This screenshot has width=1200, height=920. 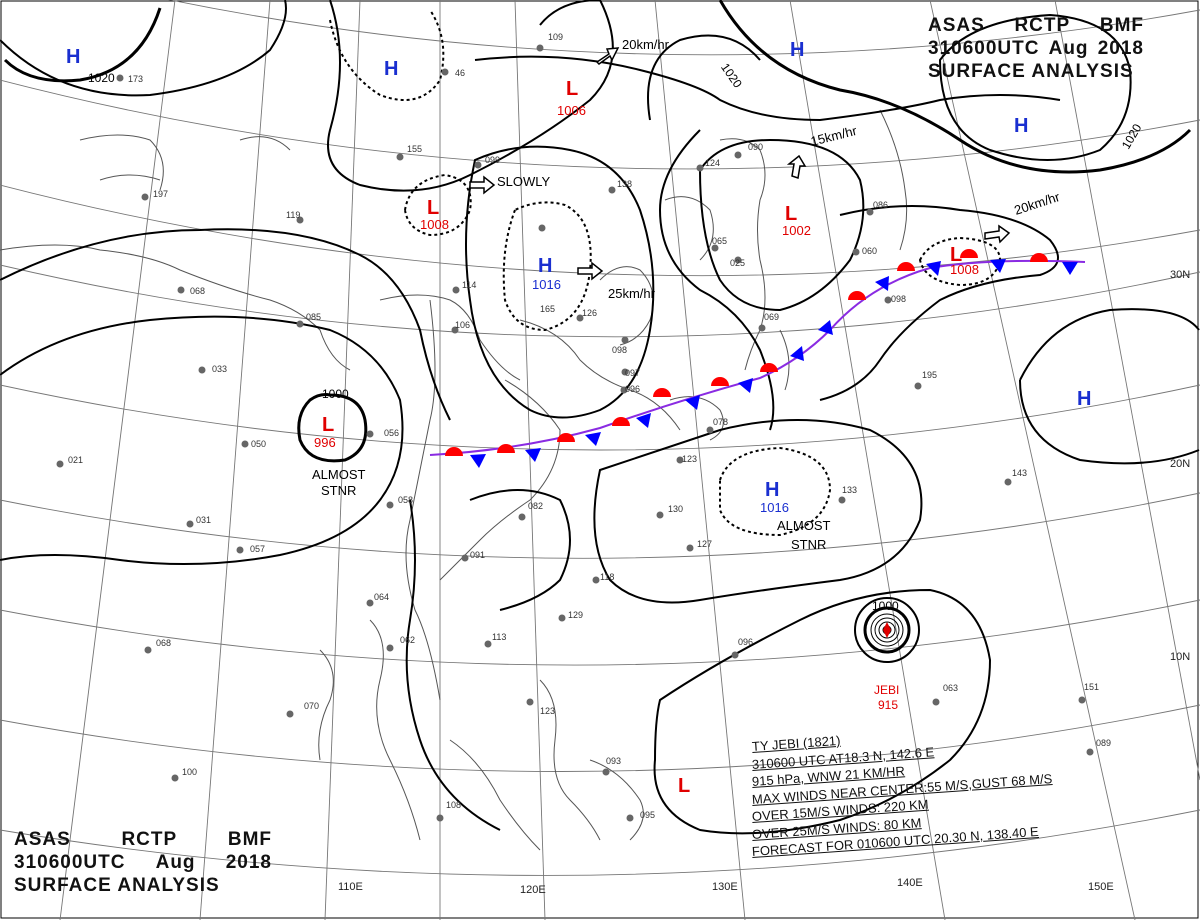 I want to click on pressure-center-value: 1008, so click(x=434, y=224).